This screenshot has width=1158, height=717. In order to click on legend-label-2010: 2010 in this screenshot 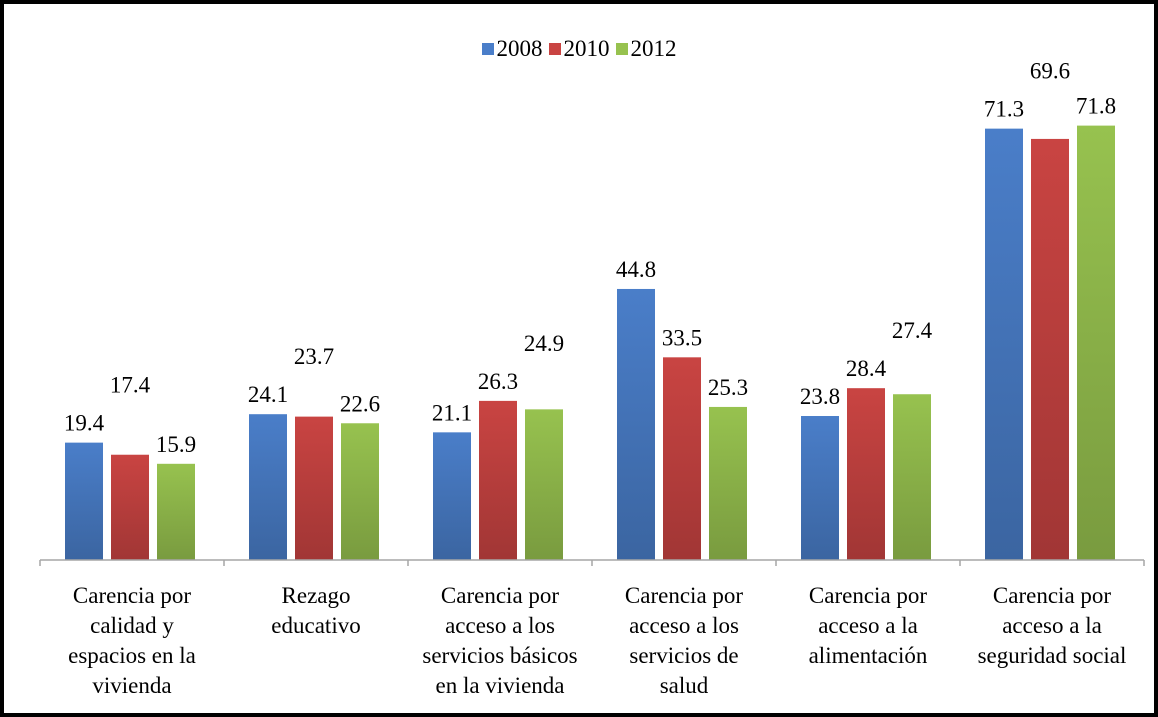, I will do `click(586, 48)`.